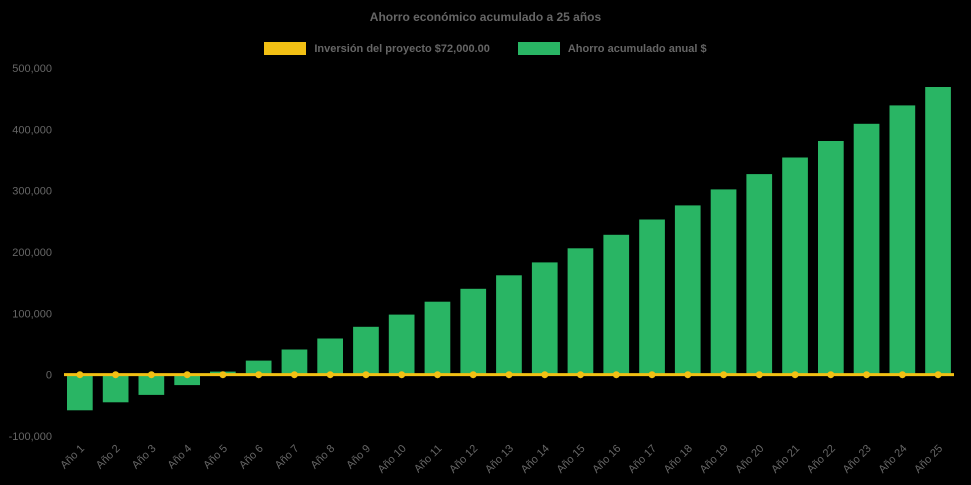 This screenshot has width=971, height=485. What do you see at coordinates (251, 457) in the screenshot?
I see `x-tick-label: Año 6` at bounding box center [251, 457].